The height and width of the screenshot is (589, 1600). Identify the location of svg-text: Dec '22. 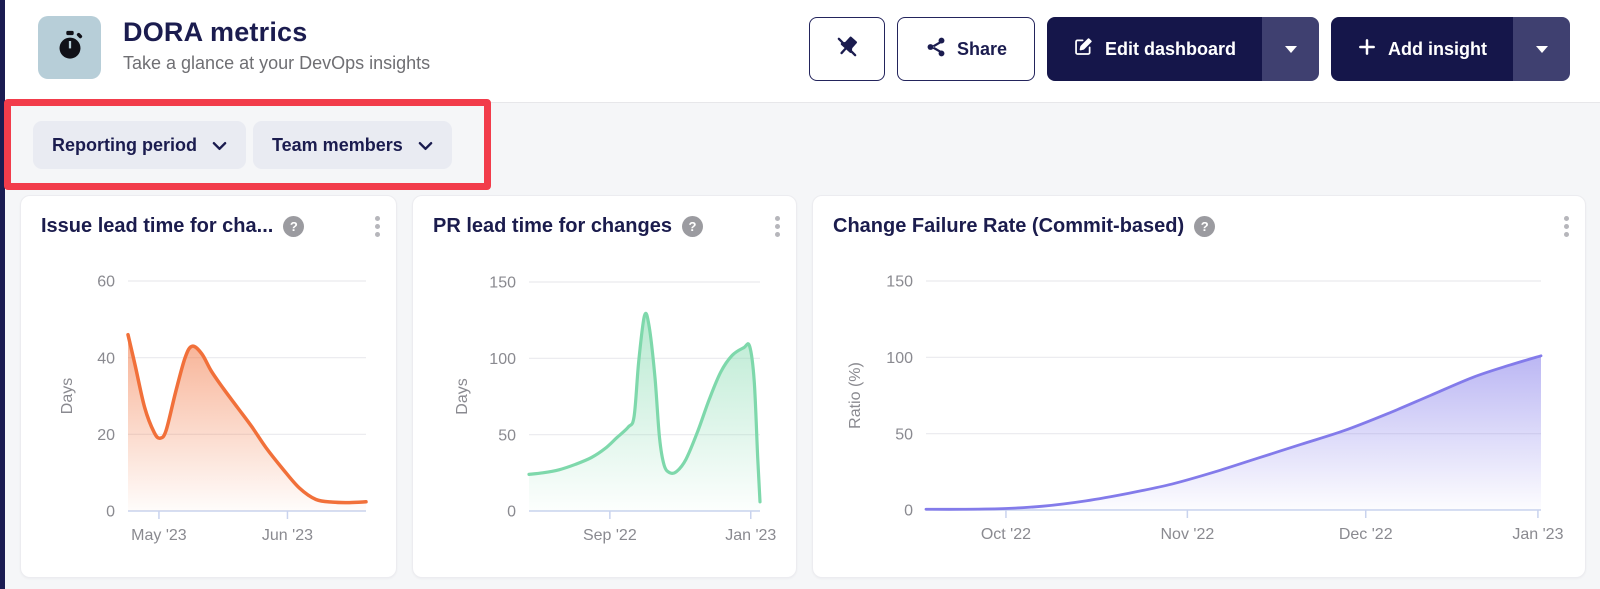
(1366, 534).